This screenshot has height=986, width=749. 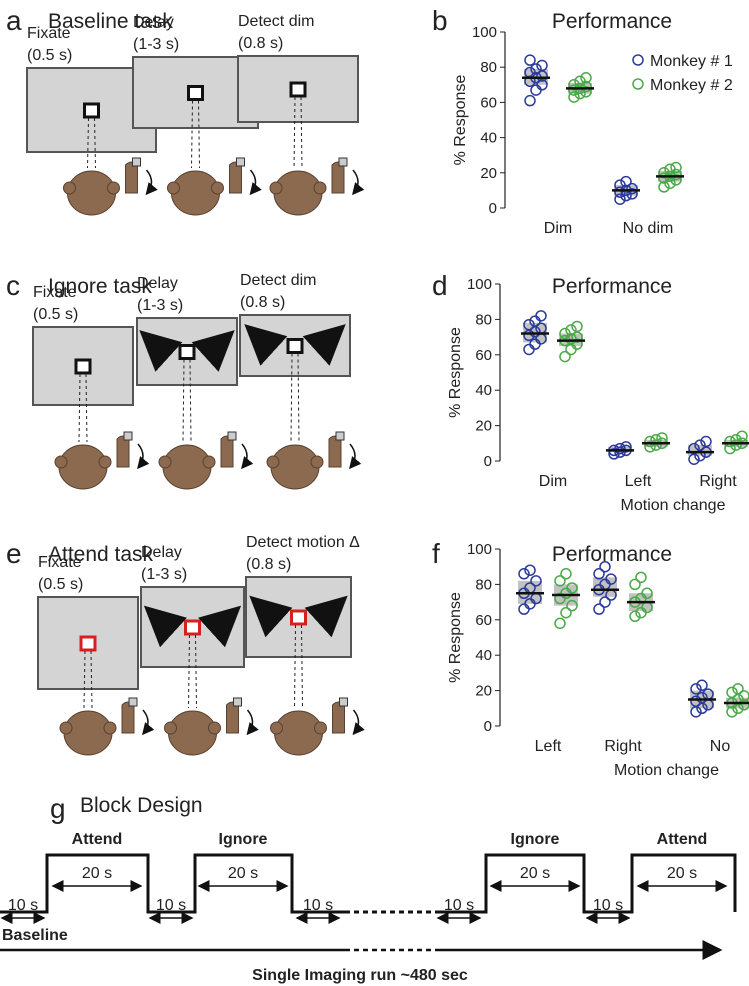 What do you see at coordinates (612, 21) in the screenshot?
I see `chart-title: Performance` at bounding box center [612, 21].